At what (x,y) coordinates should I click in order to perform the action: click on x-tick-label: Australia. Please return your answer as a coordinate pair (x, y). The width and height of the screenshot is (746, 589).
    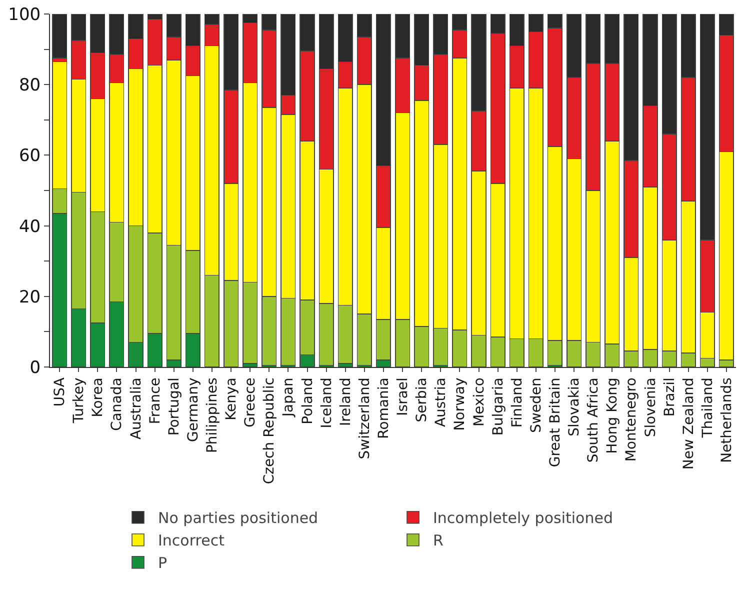
    Looking at the image, I should click on (136, 409).